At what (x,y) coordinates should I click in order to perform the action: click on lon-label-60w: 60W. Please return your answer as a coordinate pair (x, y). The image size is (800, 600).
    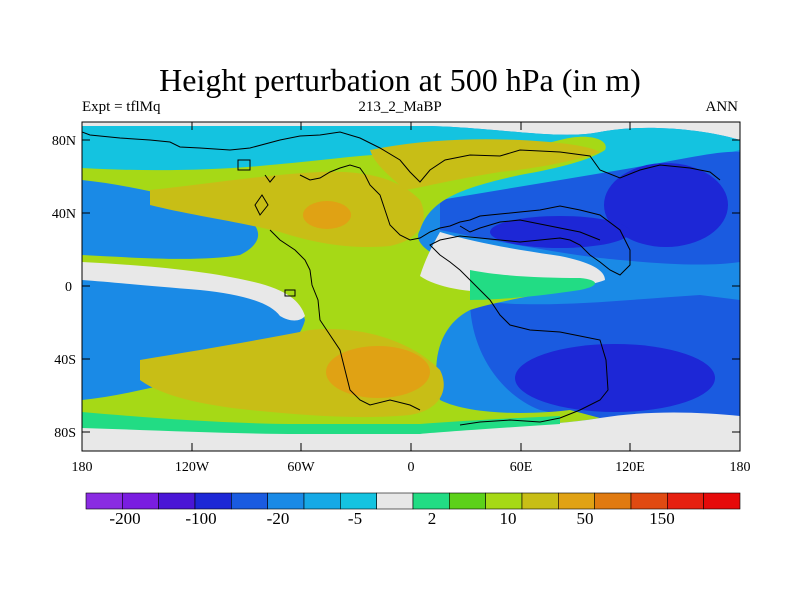
    Looking at the image, I should click on (301, 467).